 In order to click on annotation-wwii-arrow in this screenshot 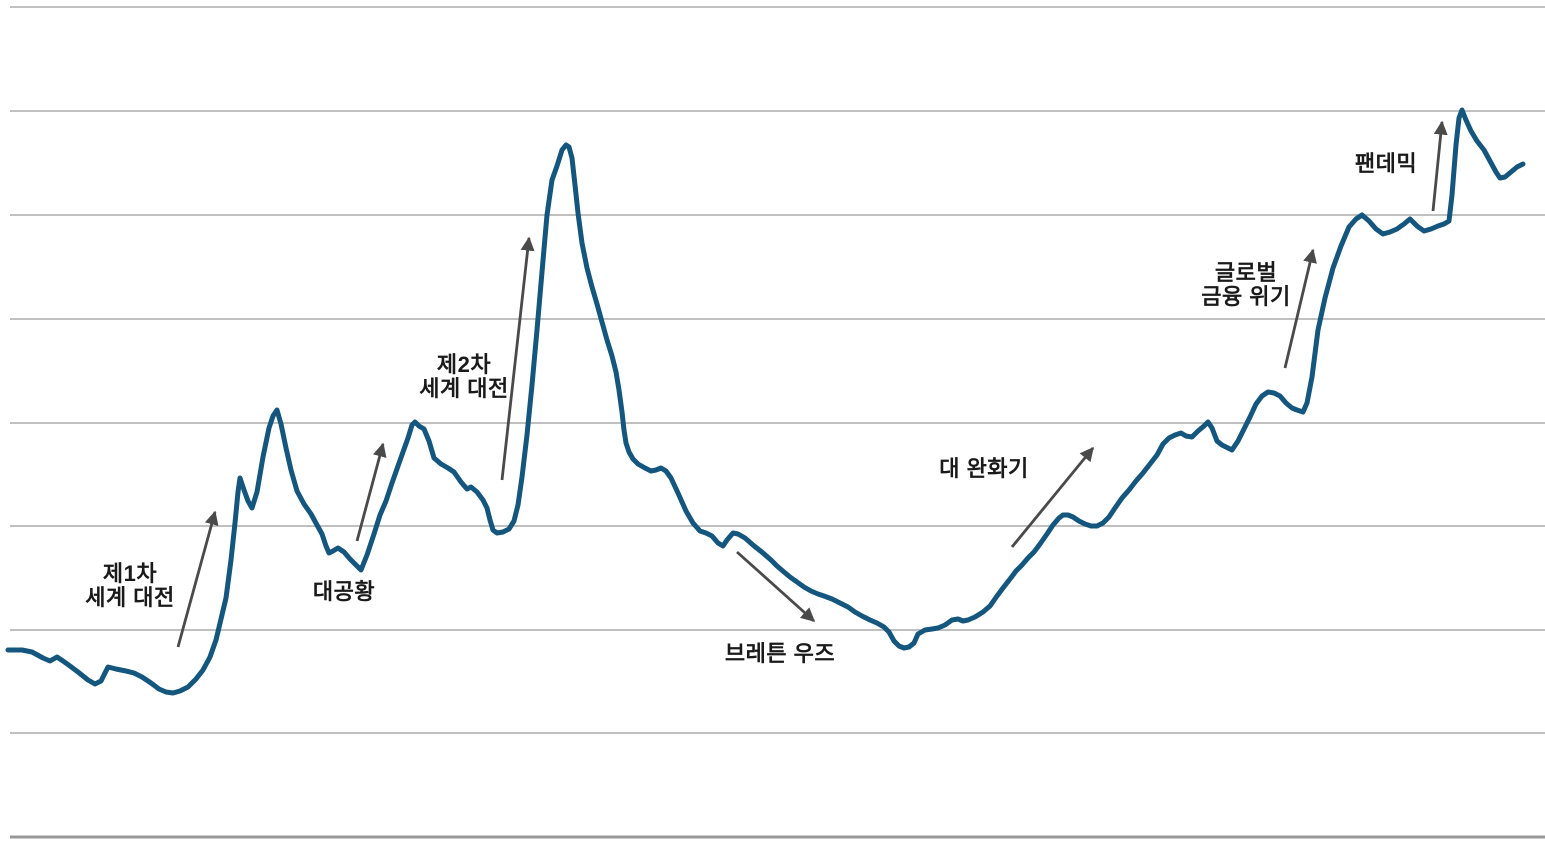, I will do `click(517, 358)`.